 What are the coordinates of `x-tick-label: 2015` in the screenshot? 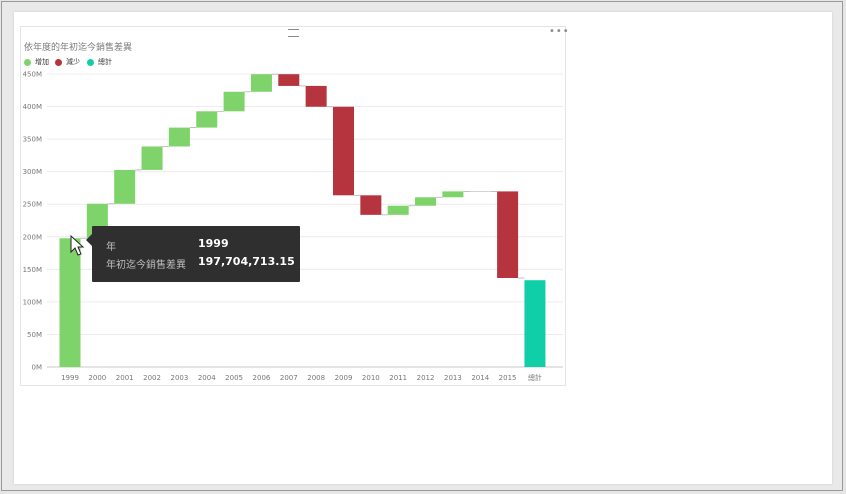 It's located at (508, 378).